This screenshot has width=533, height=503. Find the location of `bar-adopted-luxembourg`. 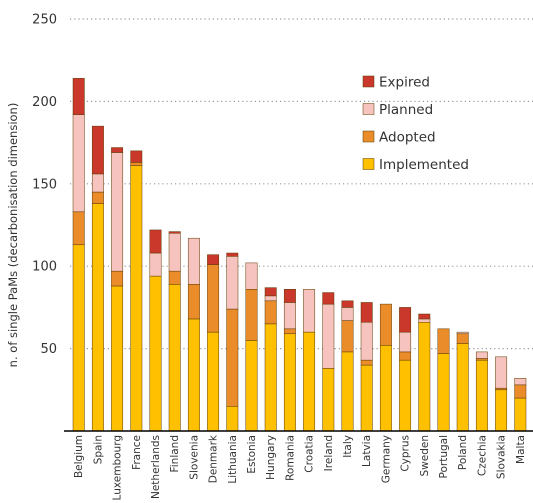

bar-adopted-luxembourg is located at coordinates (117, 278).